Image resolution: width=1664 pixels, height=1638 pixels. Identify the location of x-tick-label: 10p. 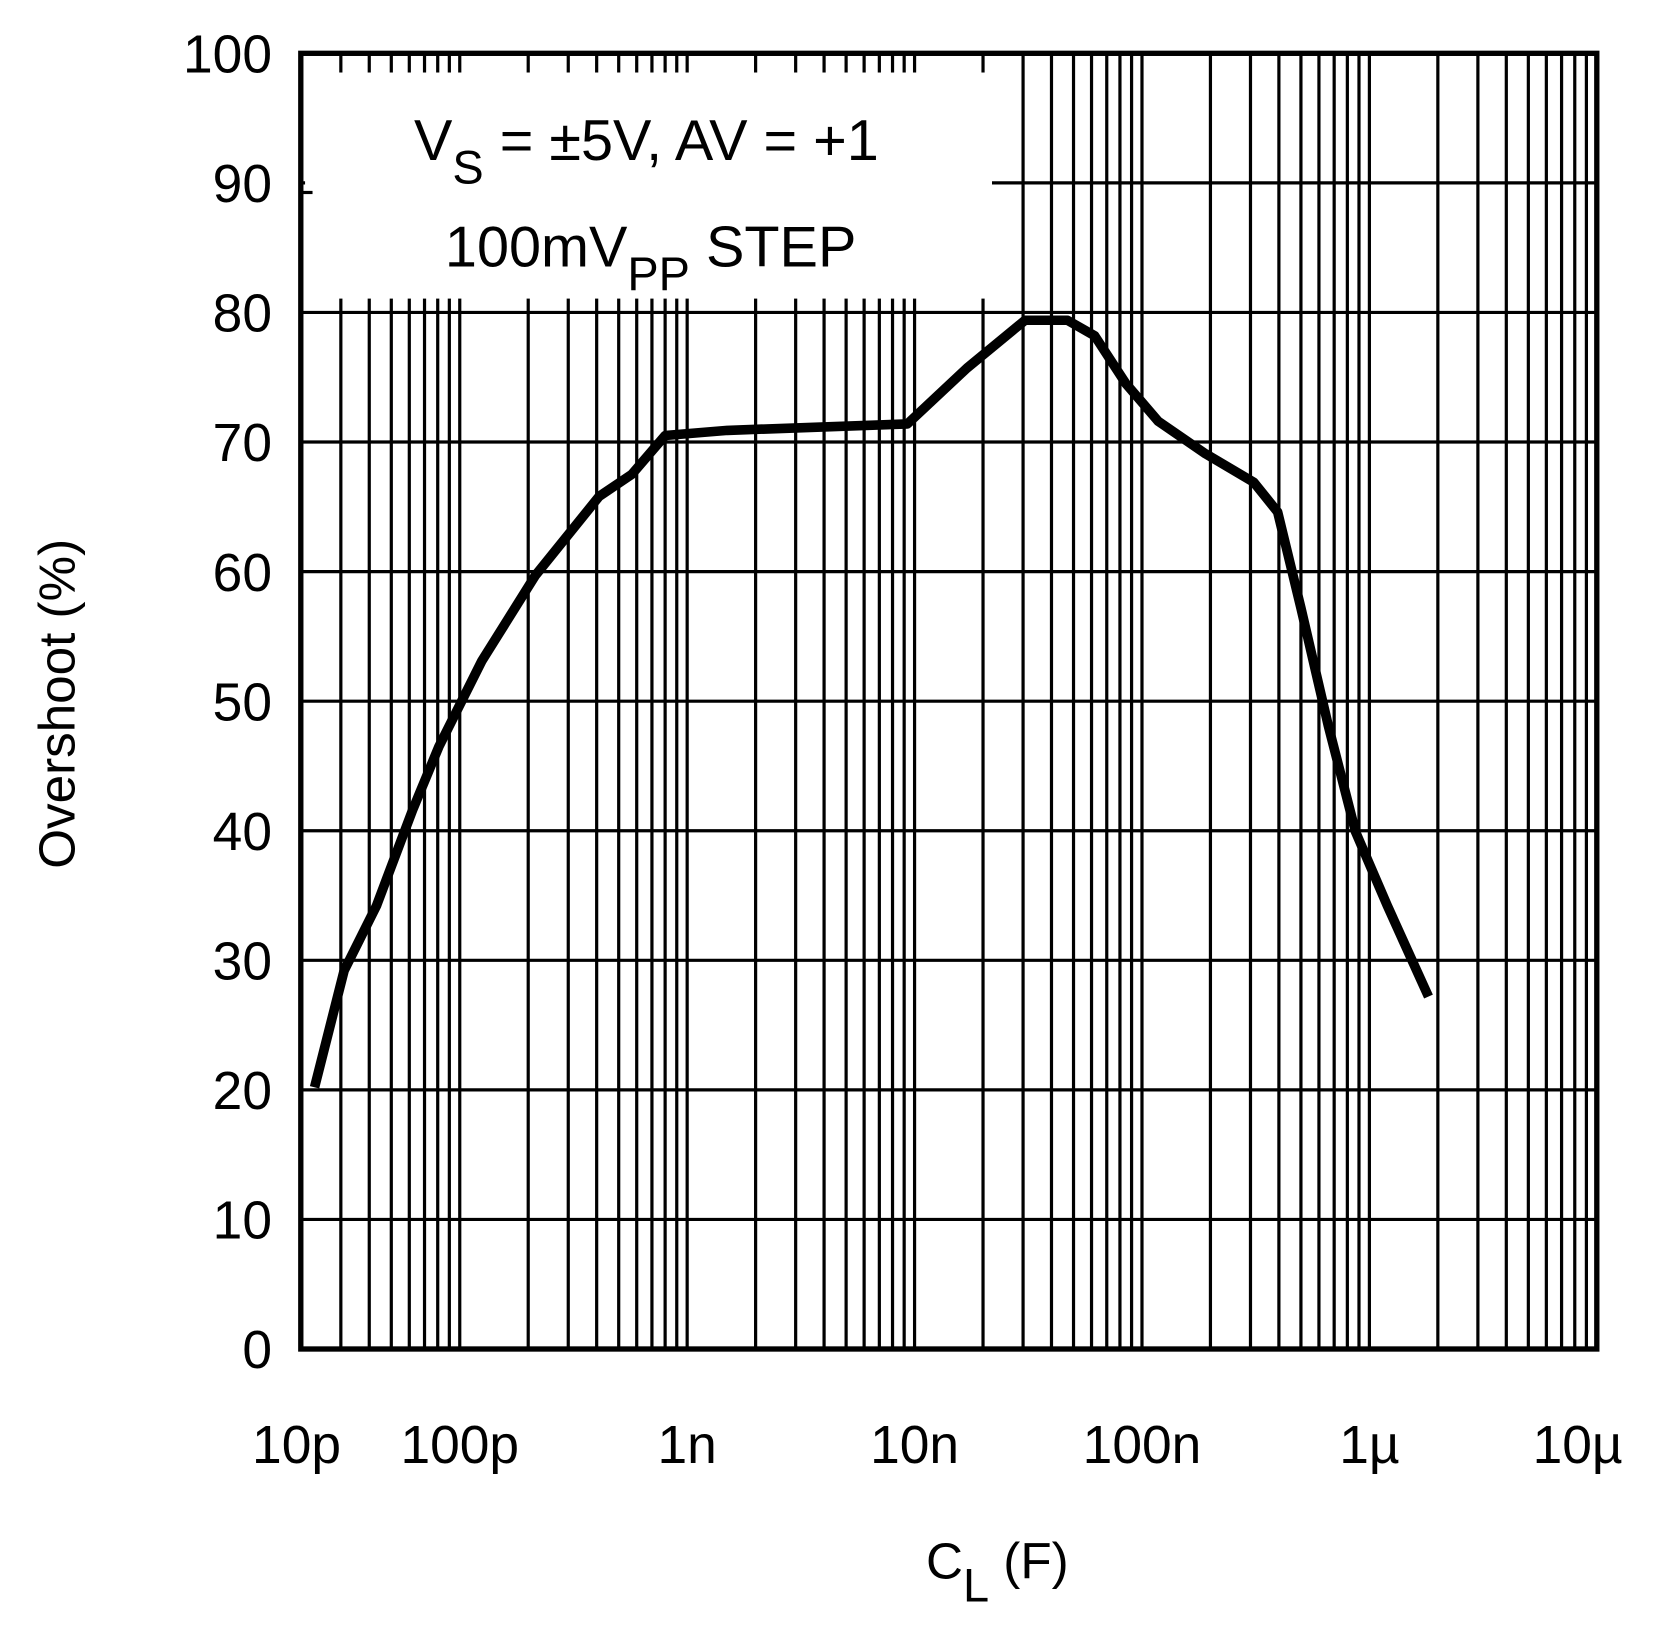
(296, 1445).